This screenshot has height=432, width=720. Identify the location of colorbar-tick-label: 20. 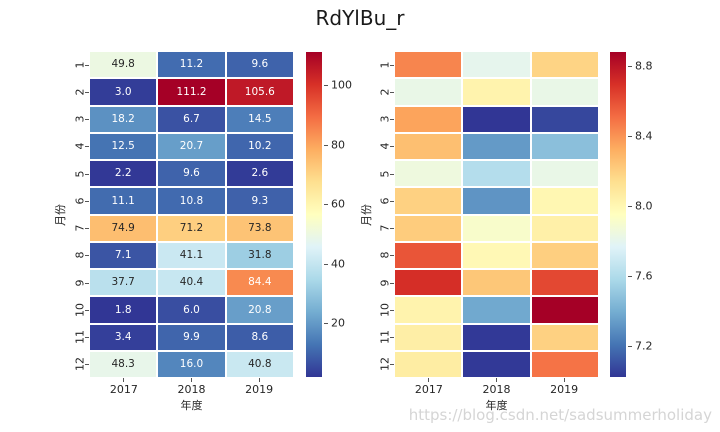
(338, 323).